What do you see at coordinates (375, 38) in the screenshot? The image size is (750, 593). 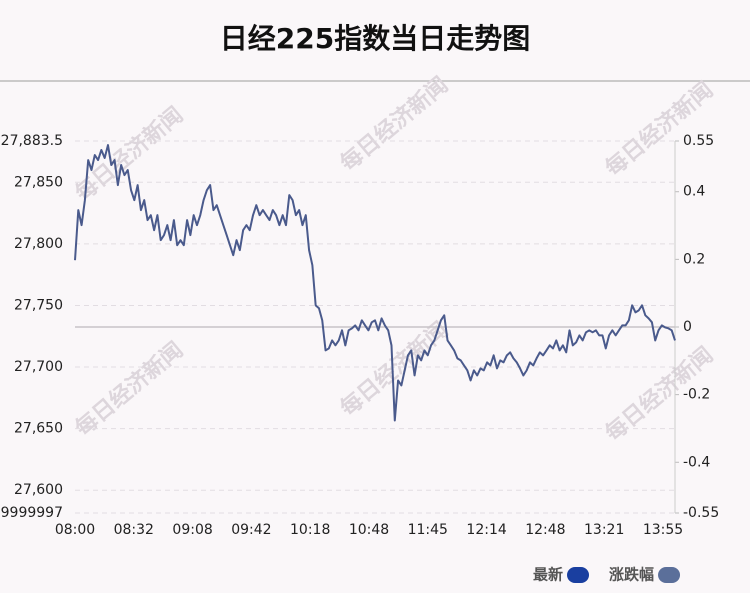 I see `chart-title: 日经225指数当日走势图` at bounding box center [375, 38].